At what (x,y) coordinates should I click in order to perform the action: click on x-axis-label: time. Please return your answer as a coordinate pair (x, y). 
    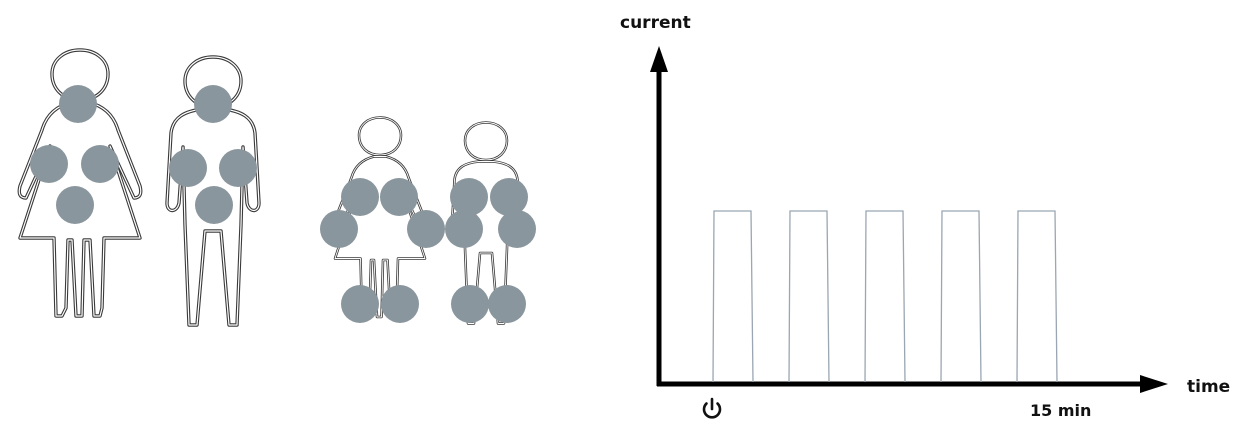
    Looking at the image, I should click on (1208, 387).